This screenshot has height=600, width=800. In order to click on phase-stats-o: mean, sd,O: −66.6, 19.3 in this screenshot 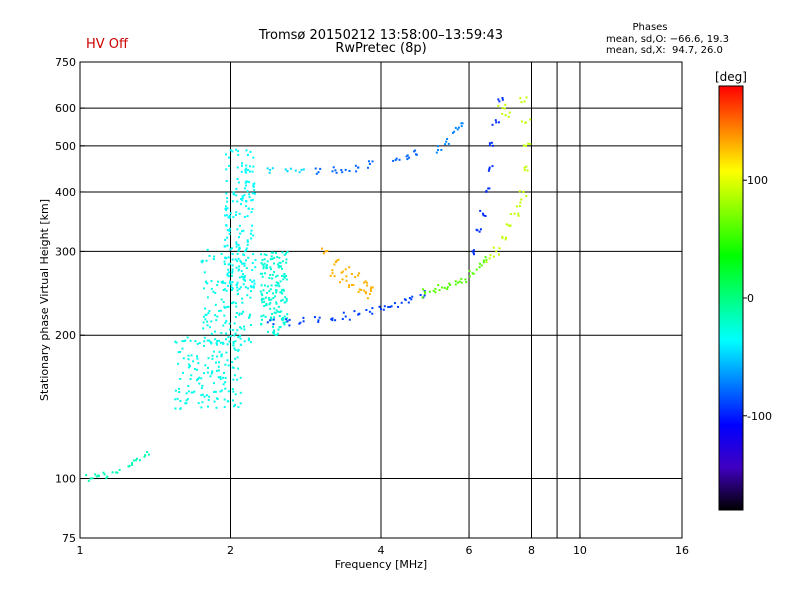, I will do `click(667, 39)`.